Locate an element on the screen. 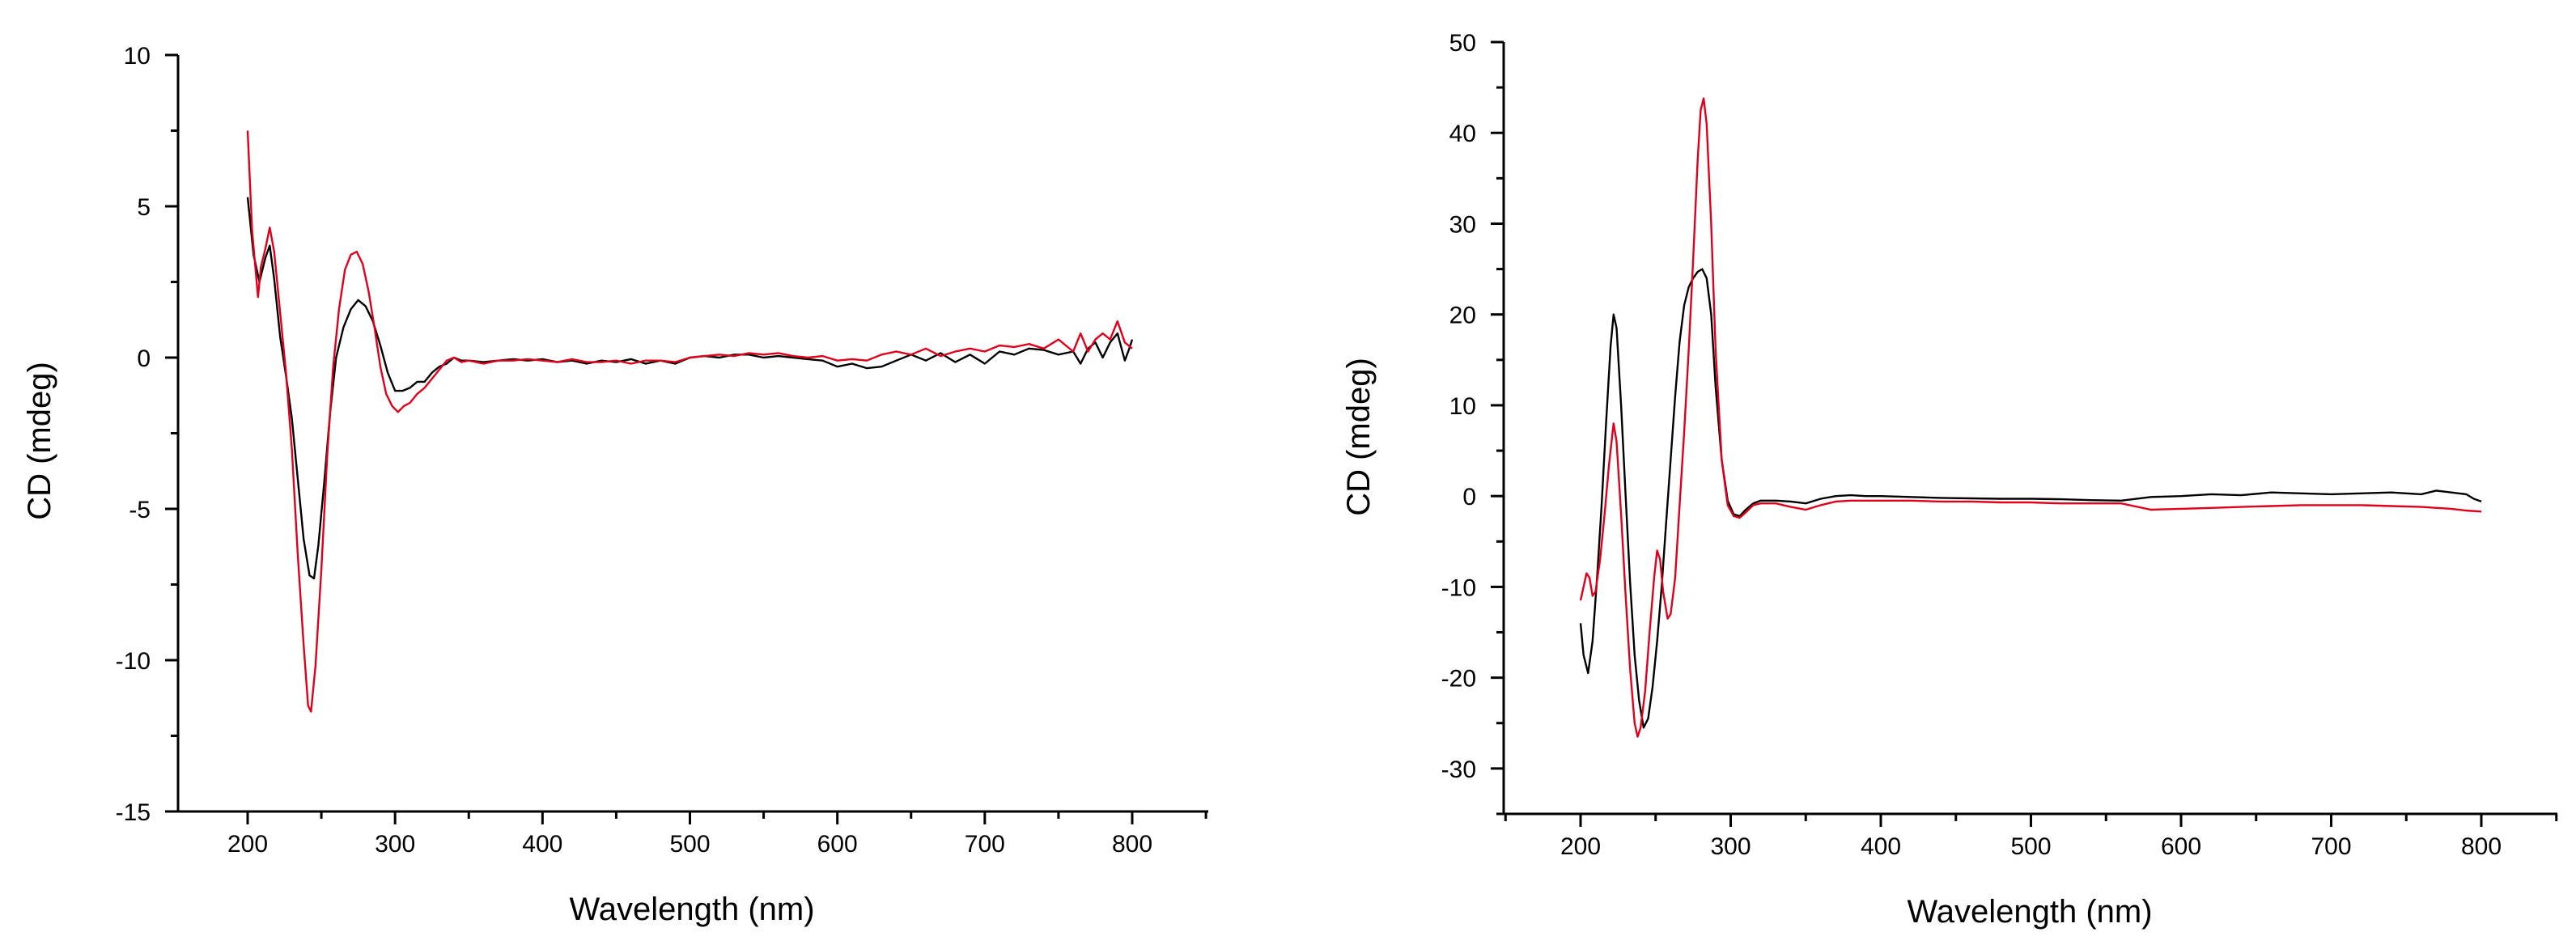 This screenshot has width=2576, height=949. x-axis-title-left: Wavelength (nm) is located at coordinates (691, 909).